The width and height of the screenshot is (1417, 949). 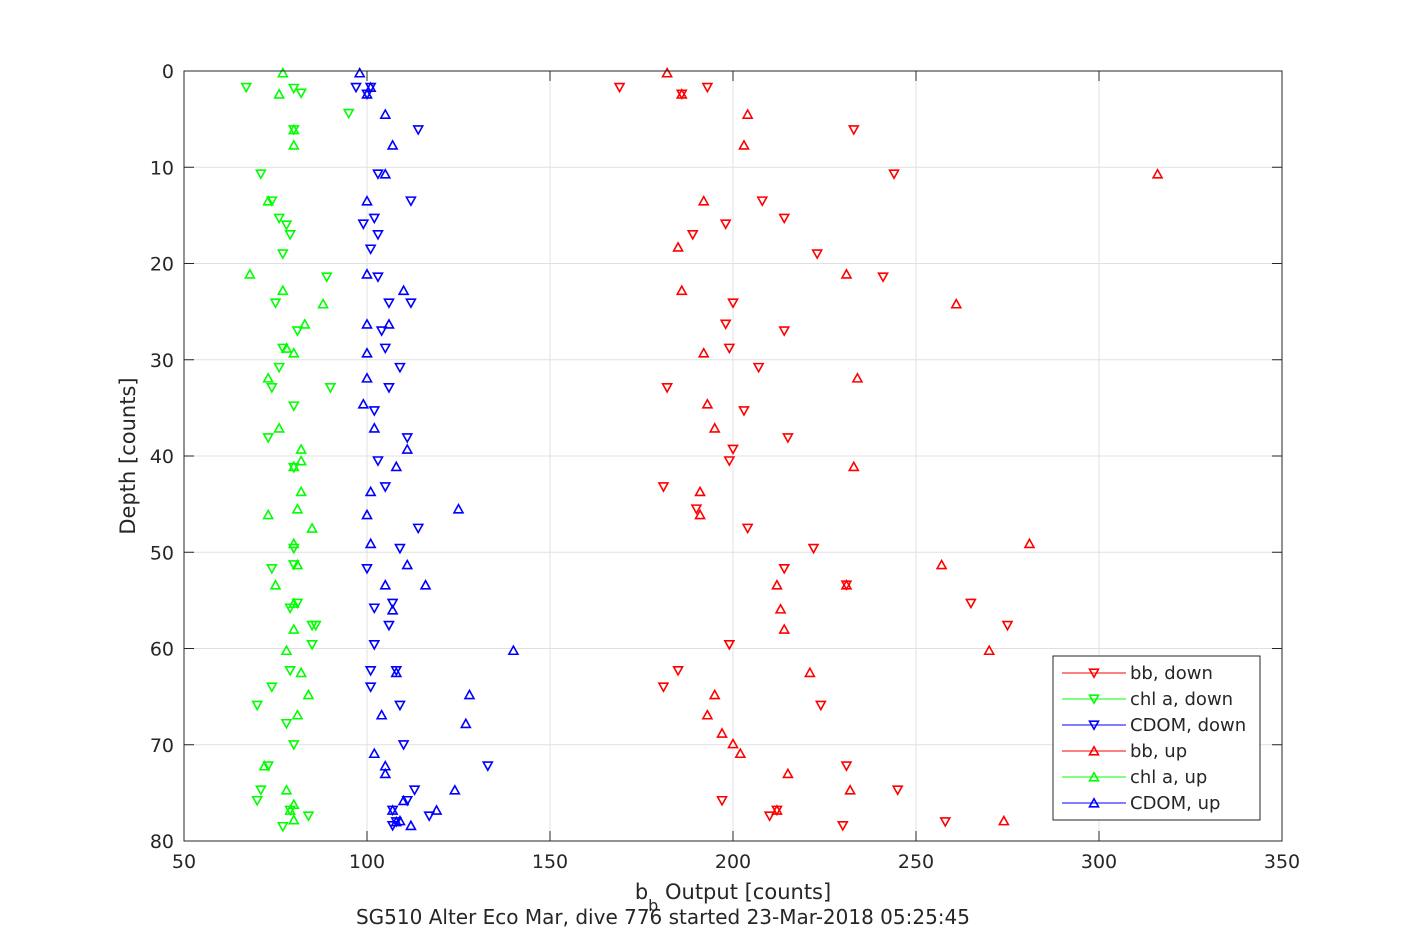 What do you see at coordinates (1168, 777) in the screenshot?
I see `legend-label: chl a, up` at bounding box center [1168, 777].